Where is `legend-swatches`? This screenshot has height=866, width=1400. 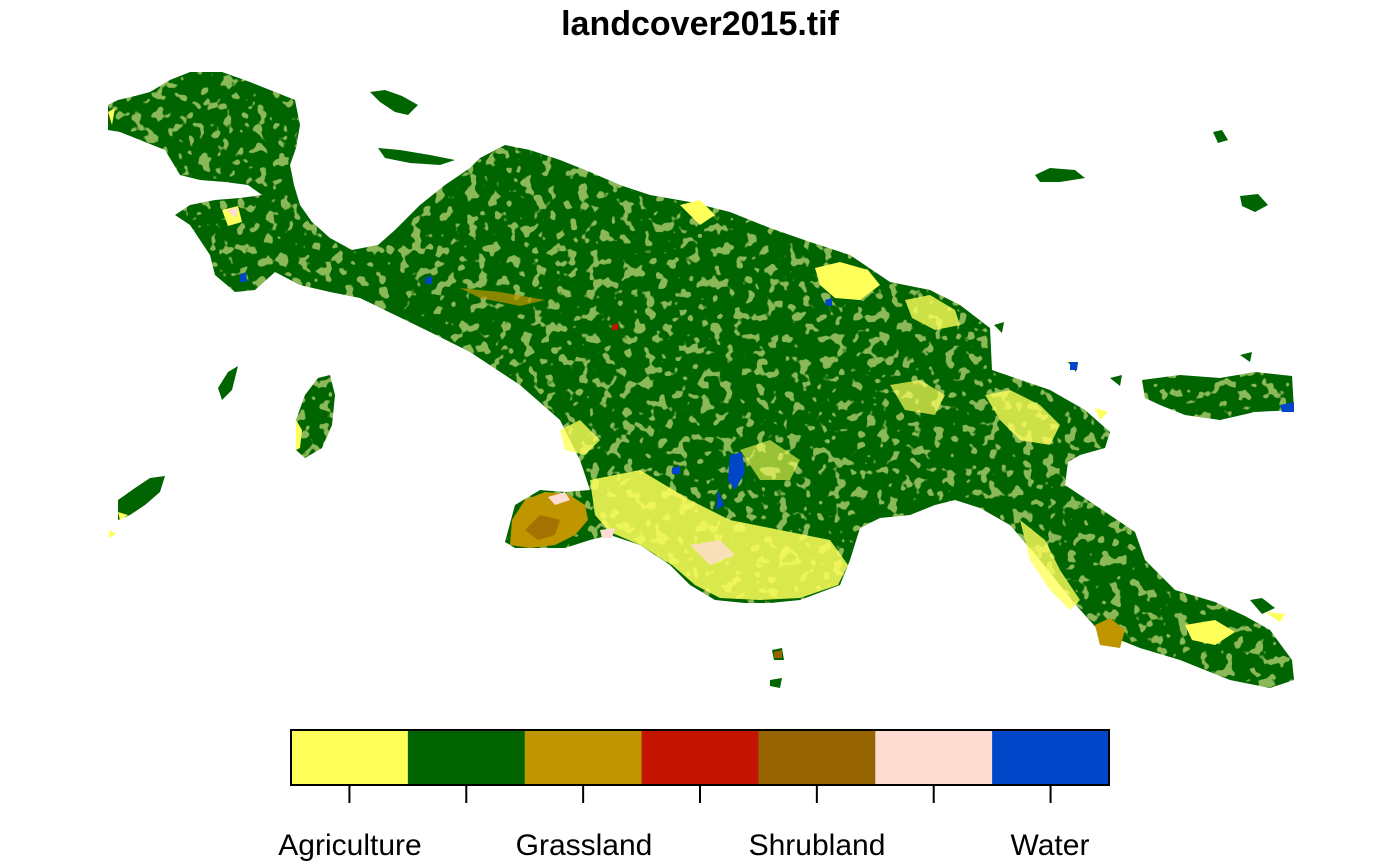
legend-swatches is located at coordinates (700, 757).